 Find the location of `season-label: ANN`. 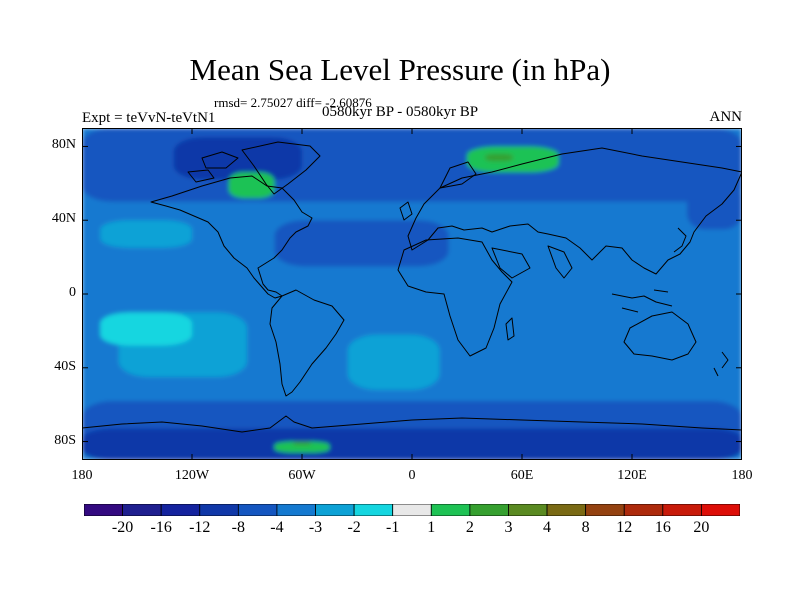

season-label: ANN is located at coordinates (726, 117).